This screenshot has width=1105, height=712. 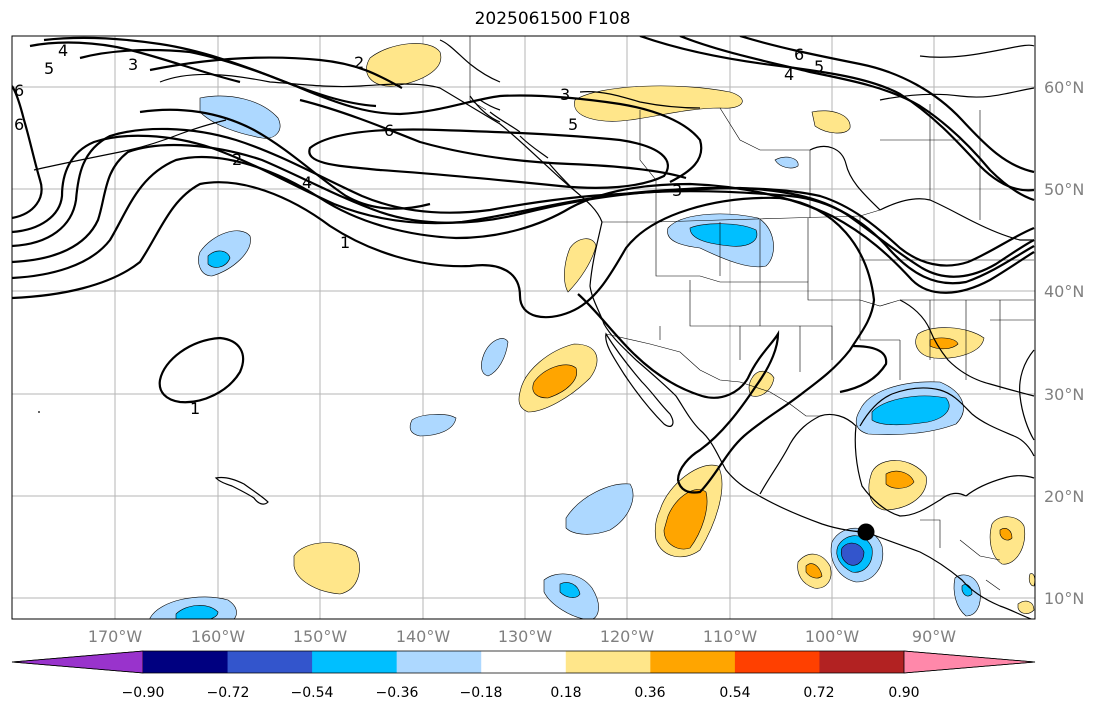 I want to click on colorbar-tick-label: −0.90, so click(x=143, y=693).